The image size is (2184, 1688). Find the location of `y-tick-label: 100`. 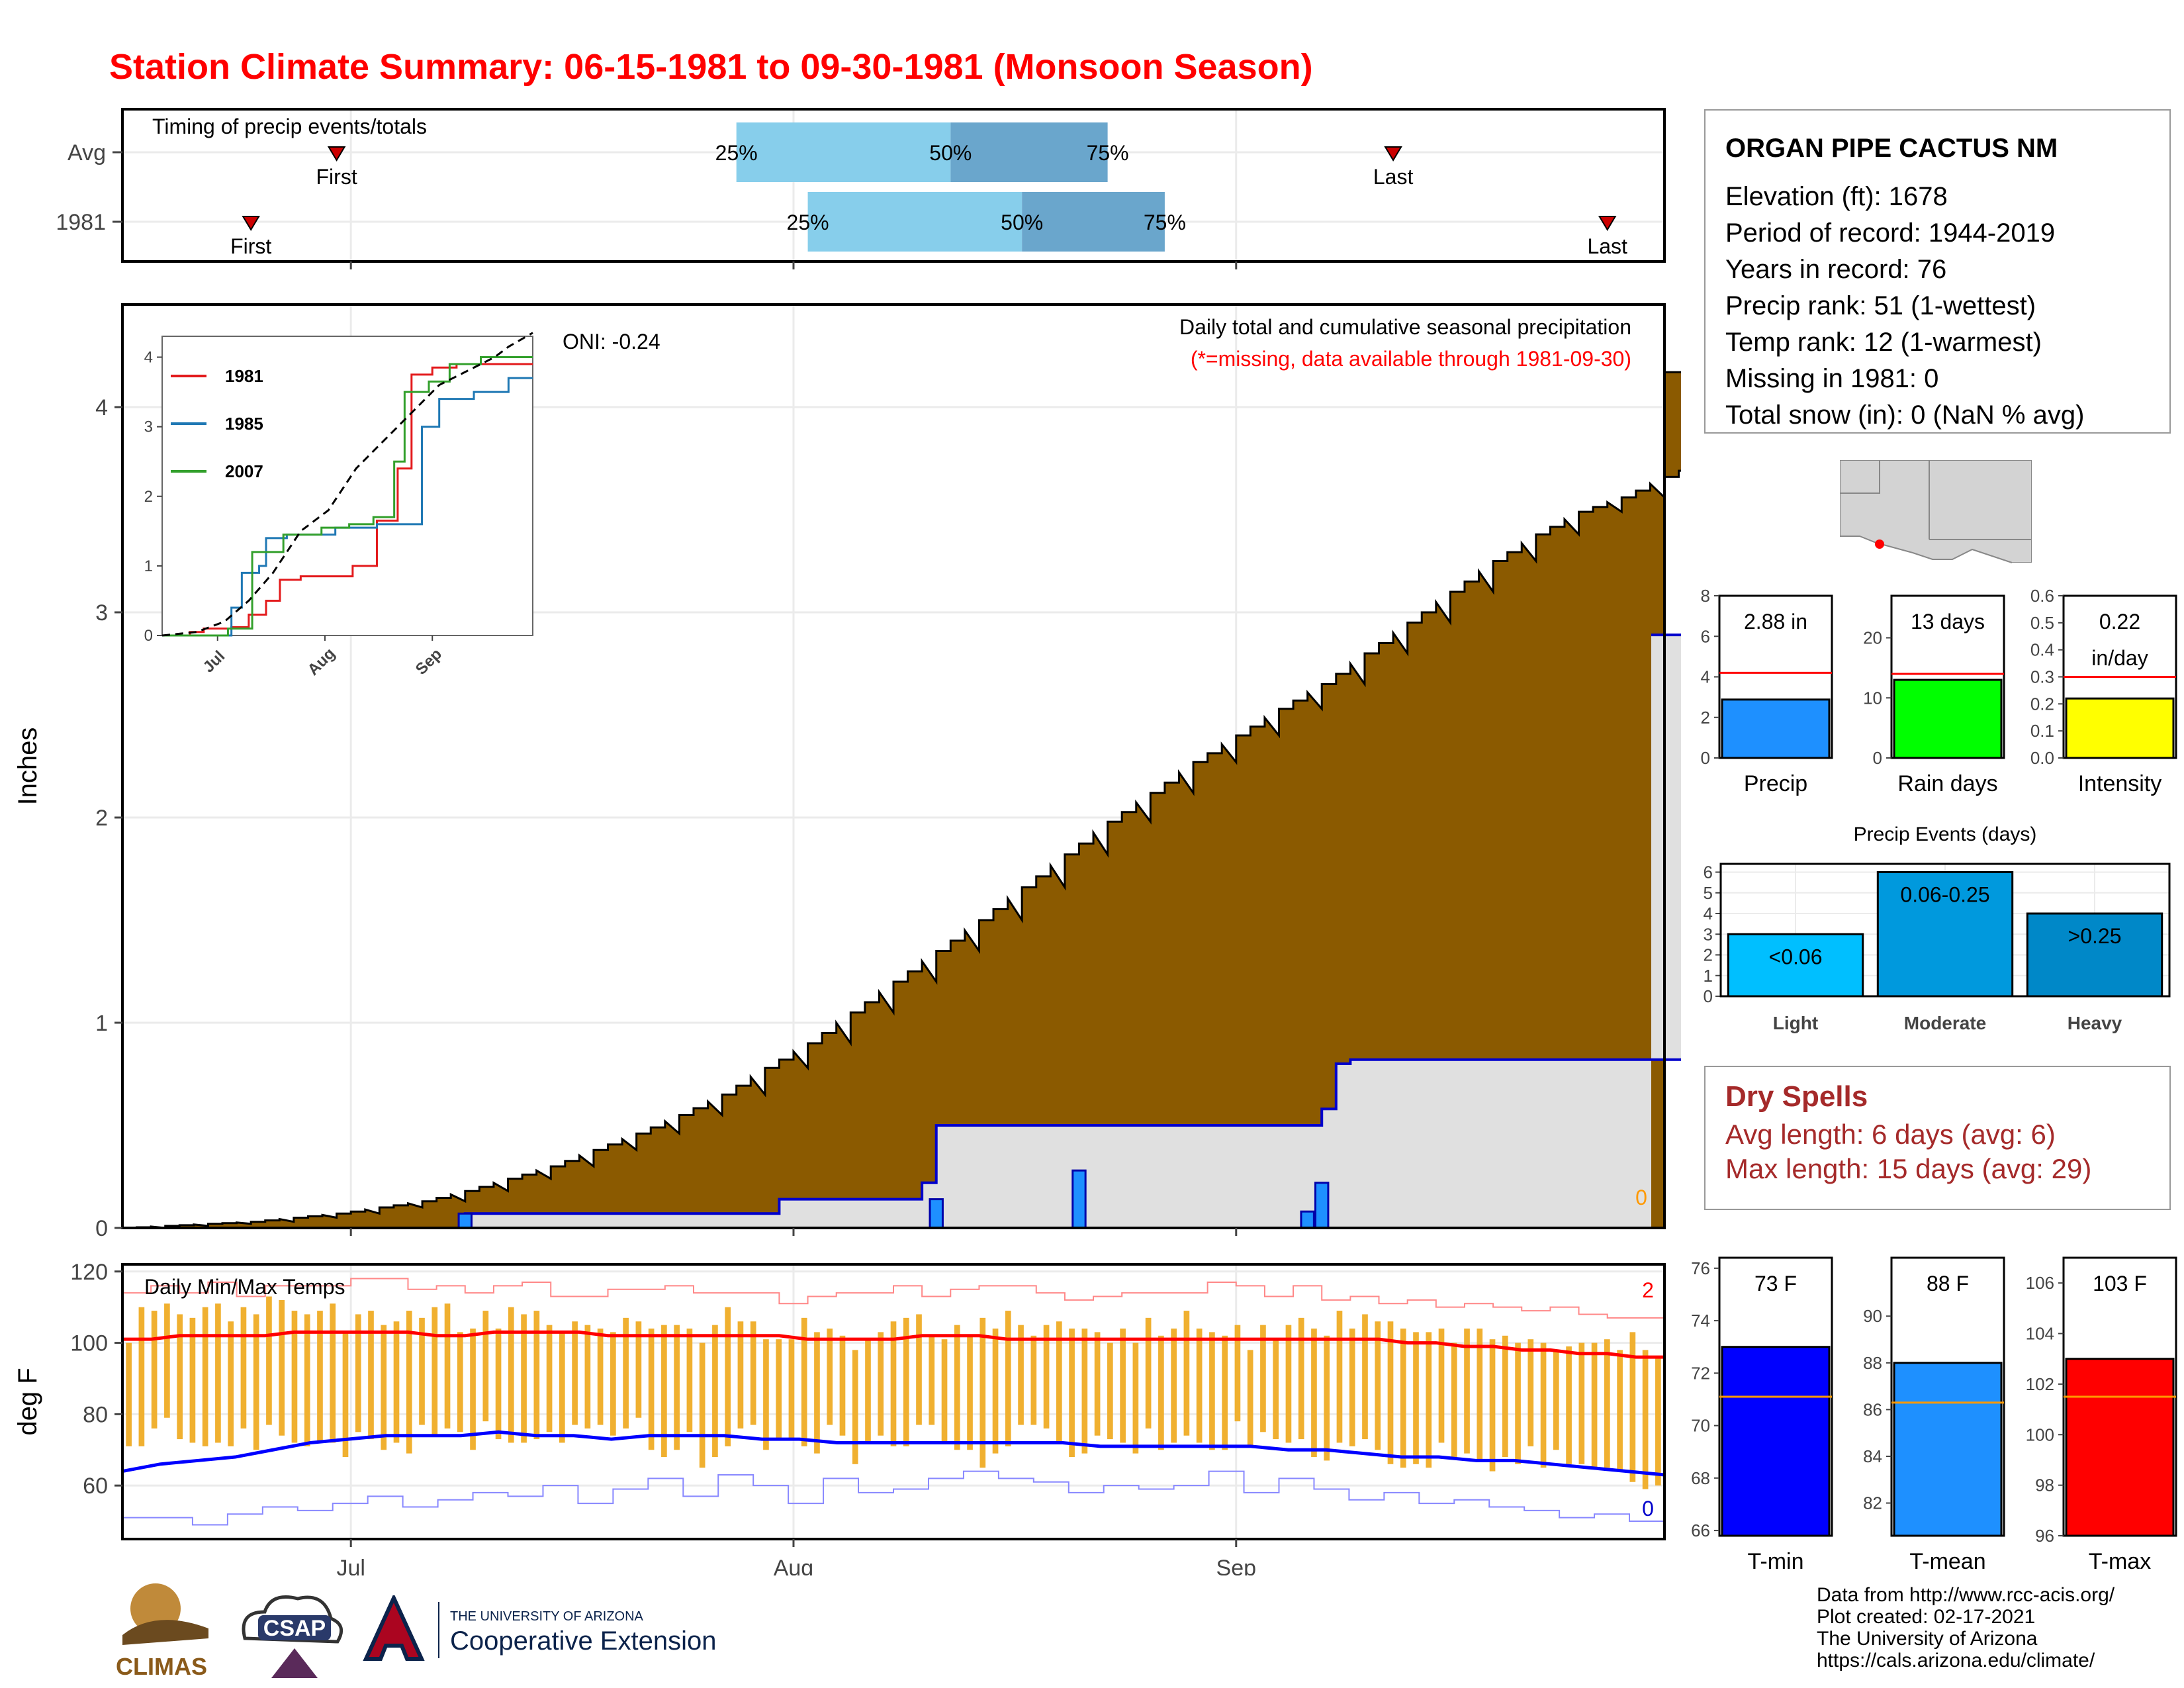

y-tick-label: 100 is located at coordinates (2040, 1434).